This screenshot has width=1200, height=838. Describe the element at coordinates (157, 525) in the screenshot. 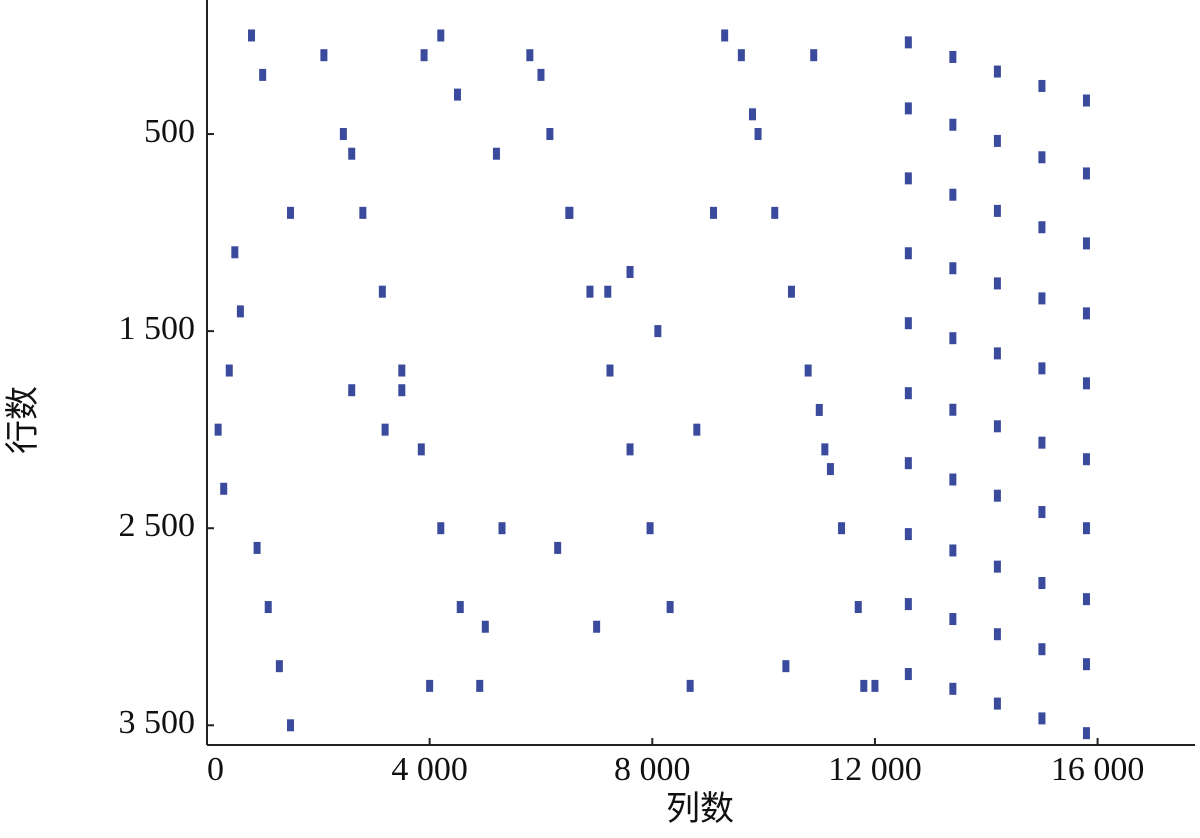

I see `y-tick-label: 2 500` at that location.